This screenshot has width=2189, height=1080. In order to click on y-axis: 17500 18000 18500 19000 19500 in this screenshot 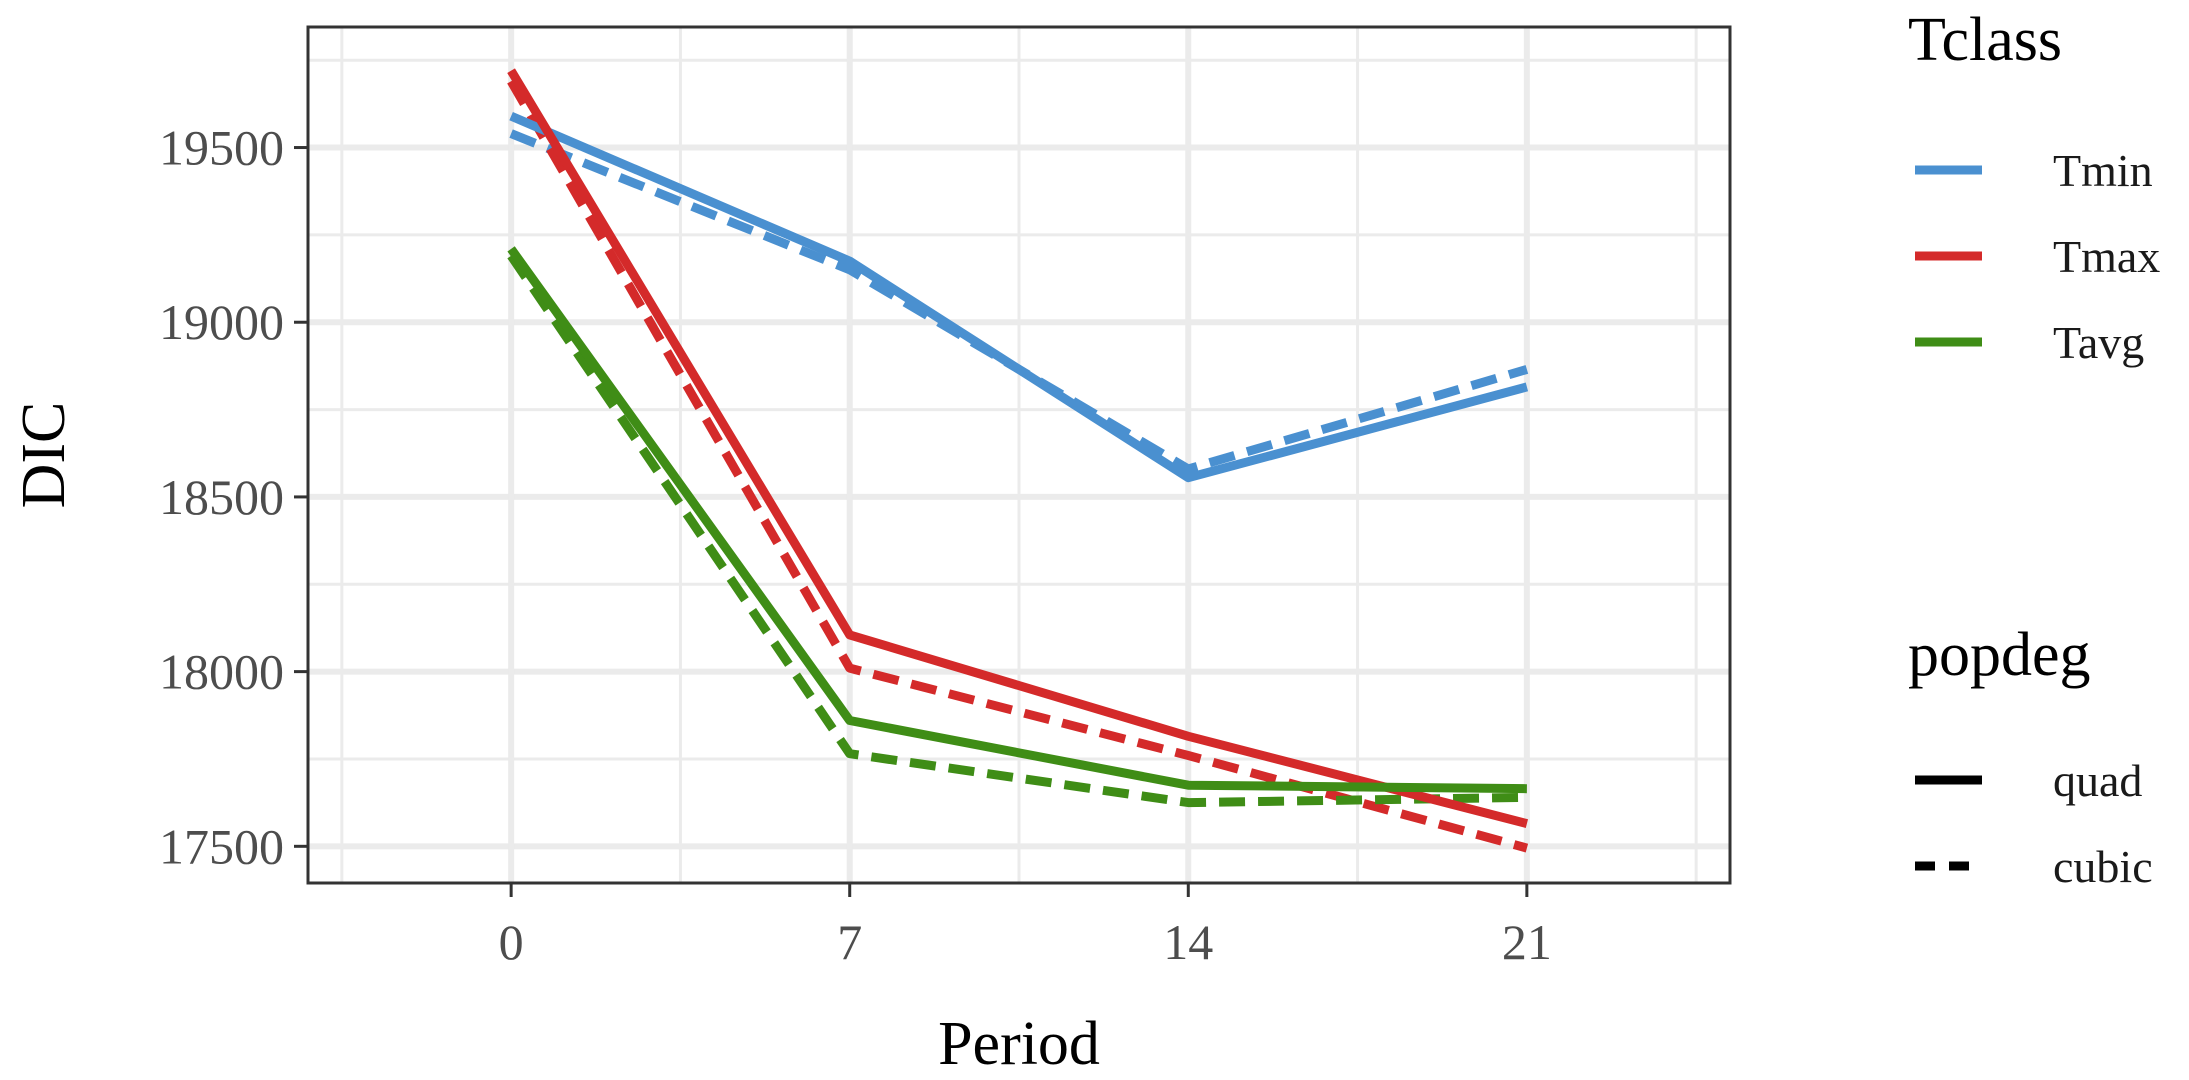, I will do `click(233, 497)`.